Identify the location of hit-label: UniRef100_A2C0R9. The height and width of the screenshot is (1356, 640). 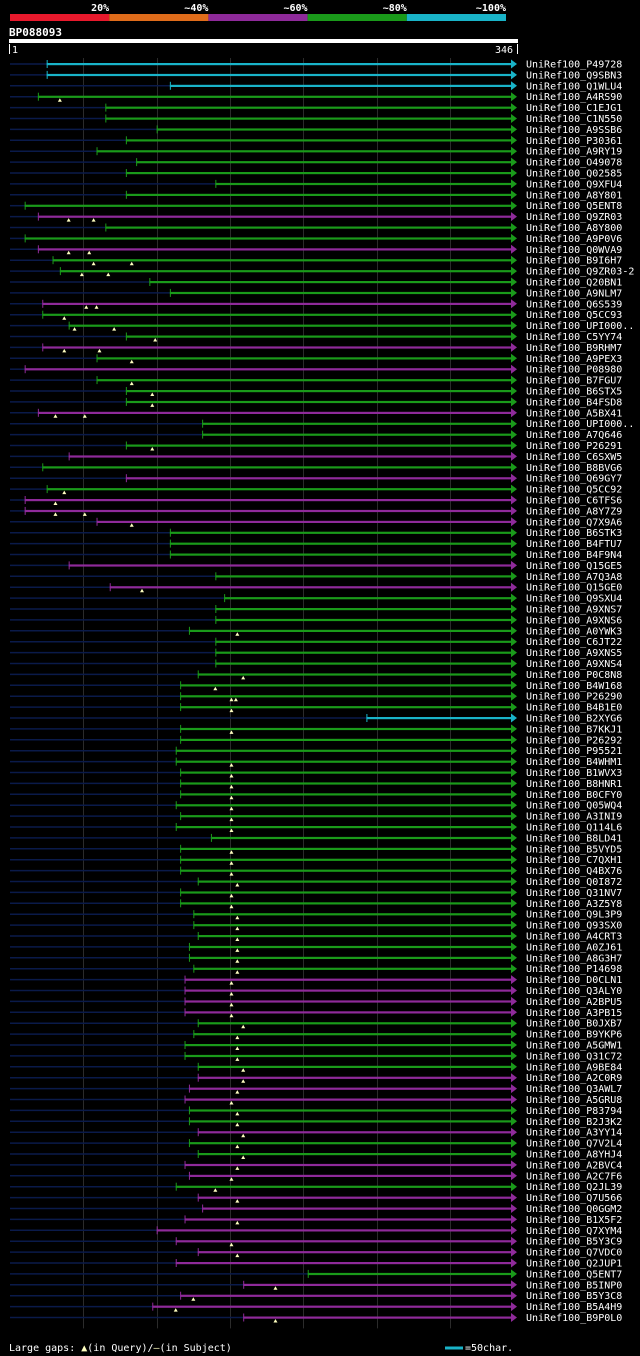
(574, 1078).